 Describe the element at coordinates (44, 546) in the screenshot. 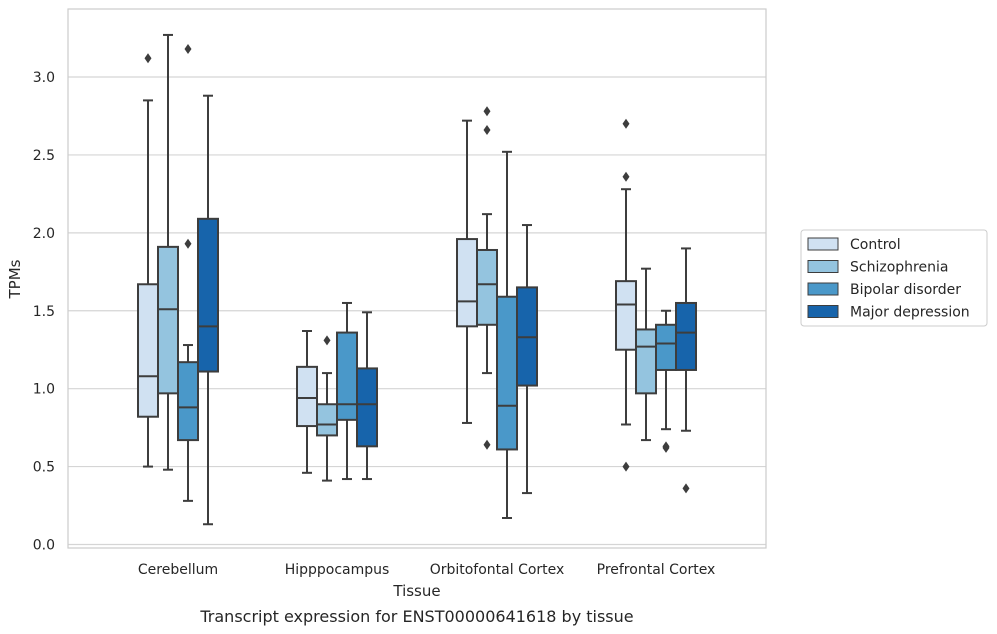

I see `y-tick-label: 0.0` at that location.